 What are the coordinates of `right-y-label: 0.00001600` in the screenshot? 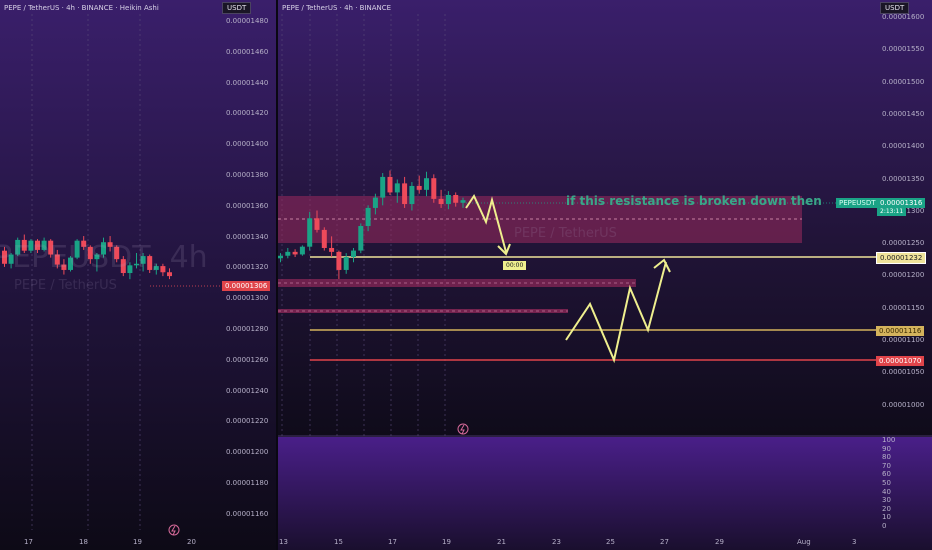 It's located at (903, 17).